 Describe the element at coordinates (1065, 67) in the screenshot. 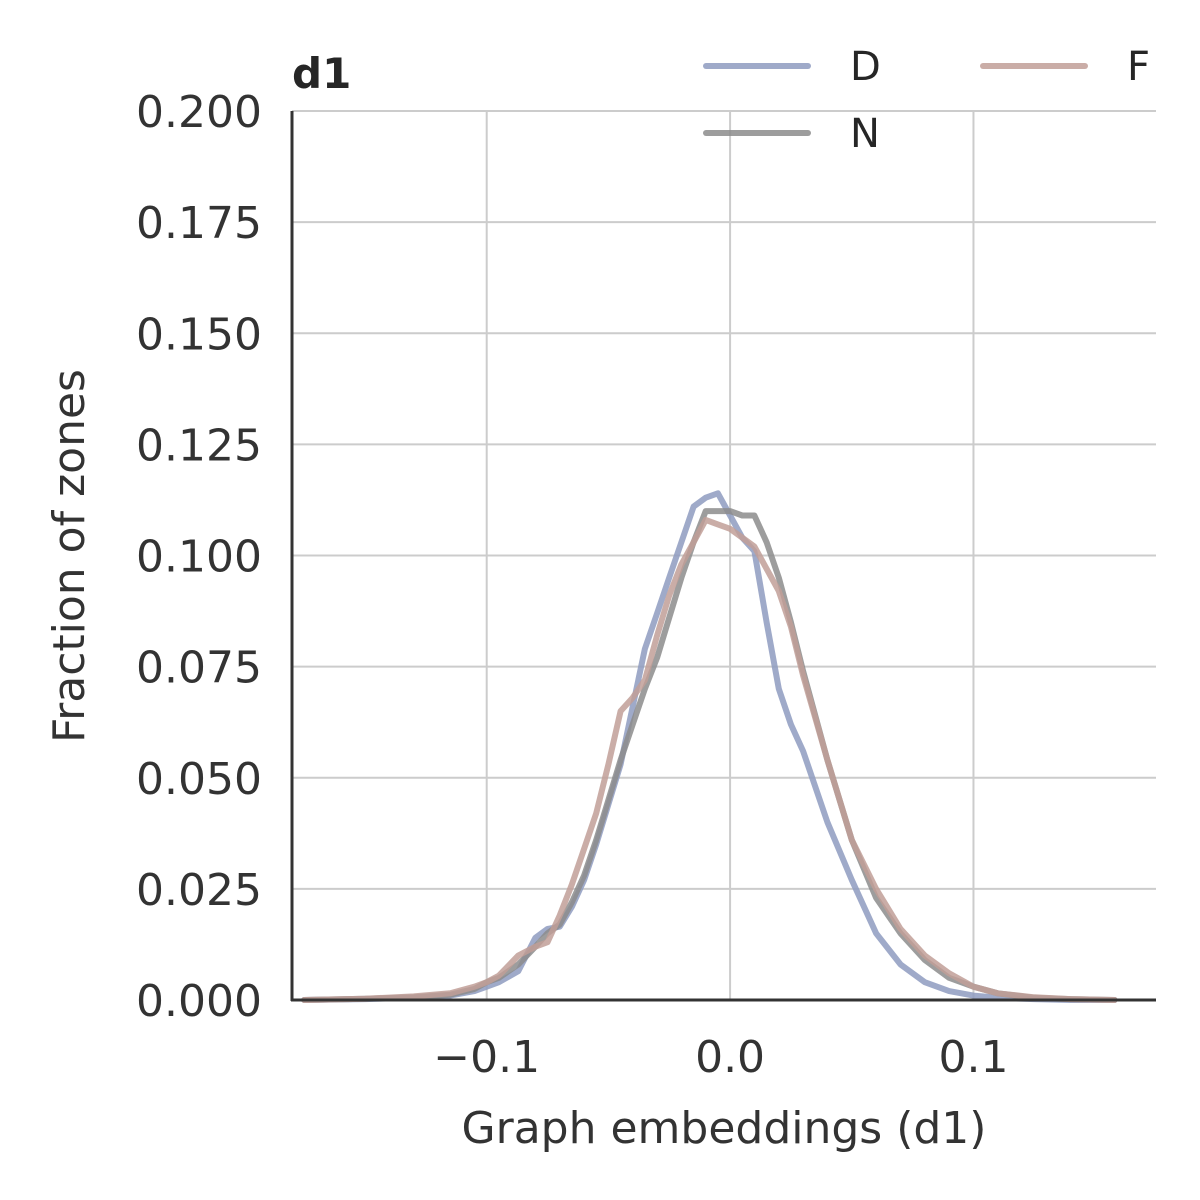

I see `legend-item-F: F` at that location.